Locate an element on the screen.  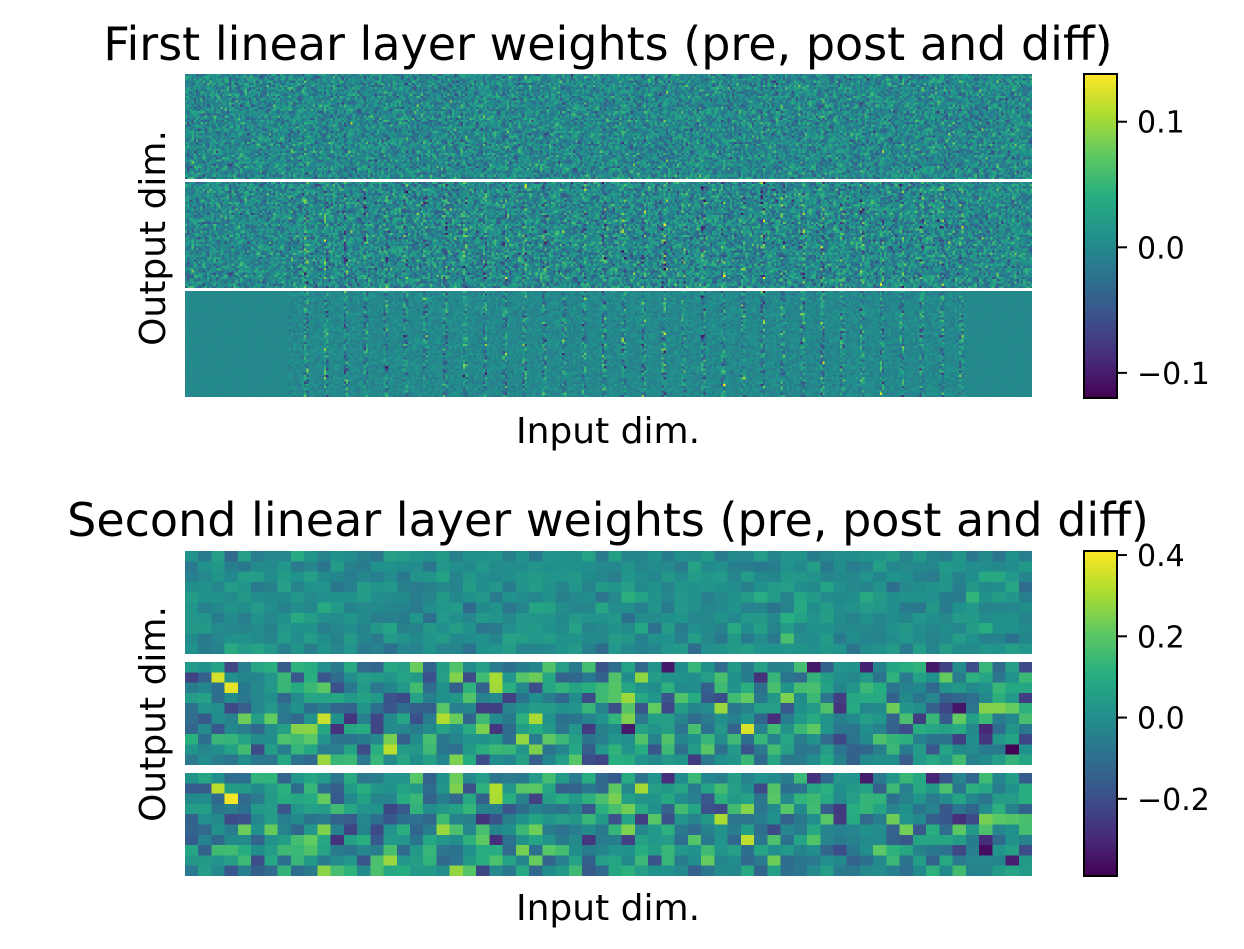
colorbar-tick-label: 0.2 is located at coordinates (1161, 637).